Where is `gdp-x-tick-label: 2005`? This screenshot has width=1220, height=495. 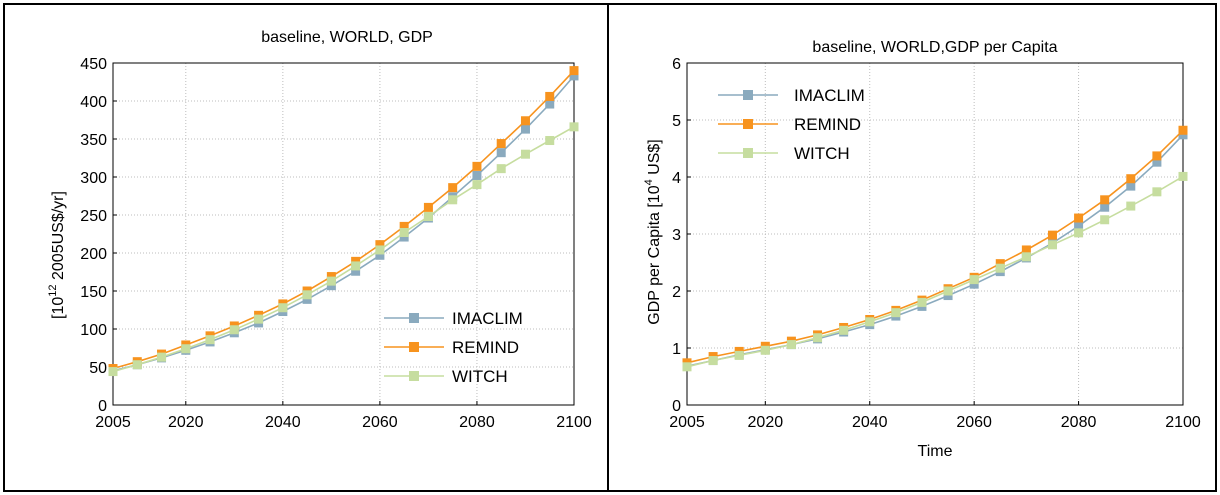 gdp-x-tick-label: 2005 is located at coordinates (113, 422).